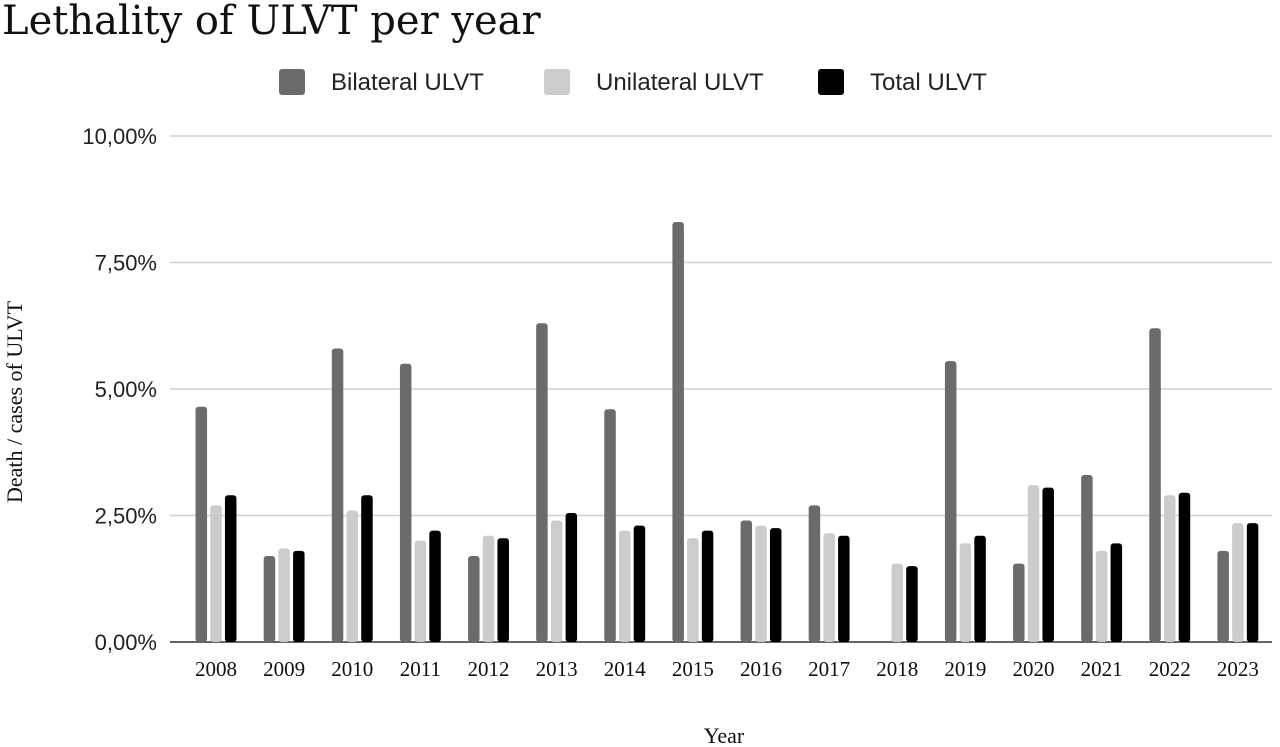 The height and width of the screenshot is (747, 1280). Describe the element at coordinates (1252, 582) in the screenshot. I see `bar-total-2023` at that location.